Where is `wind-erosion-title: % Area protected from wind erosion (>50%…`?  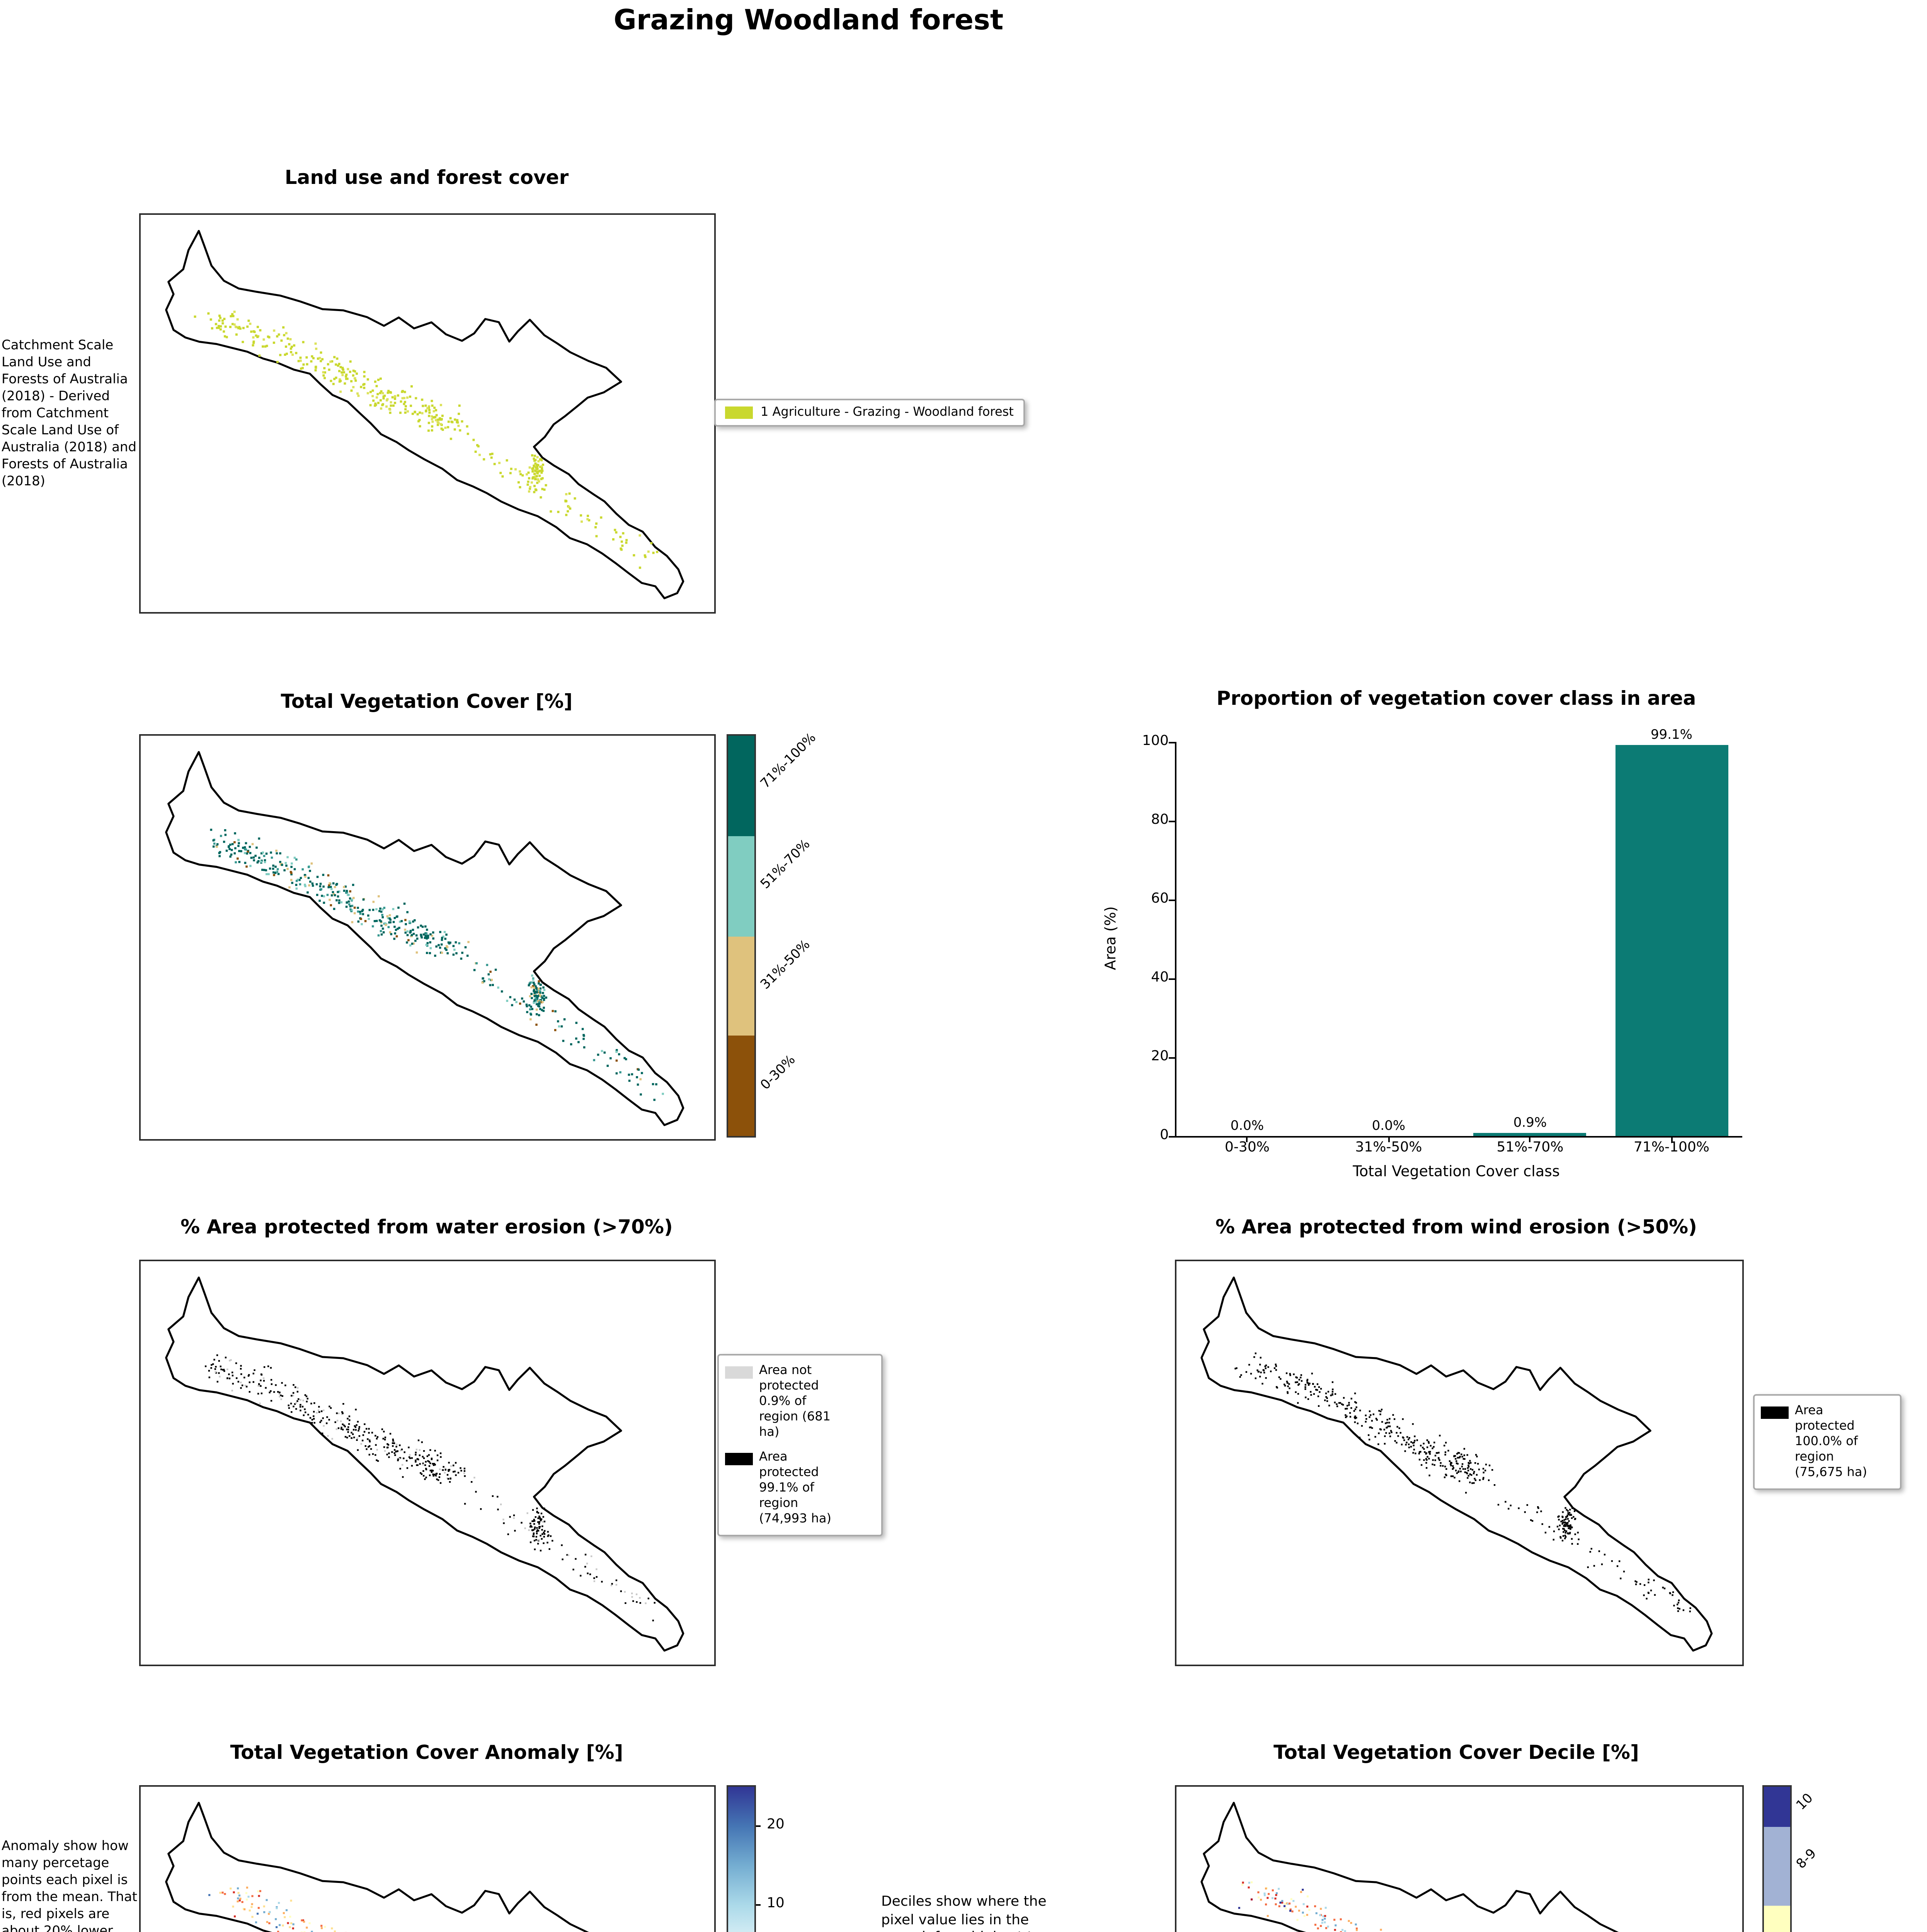 wind-erosion-title: % Area protected from wind erosion (>50%… is located at coordinates (1456, 1227).